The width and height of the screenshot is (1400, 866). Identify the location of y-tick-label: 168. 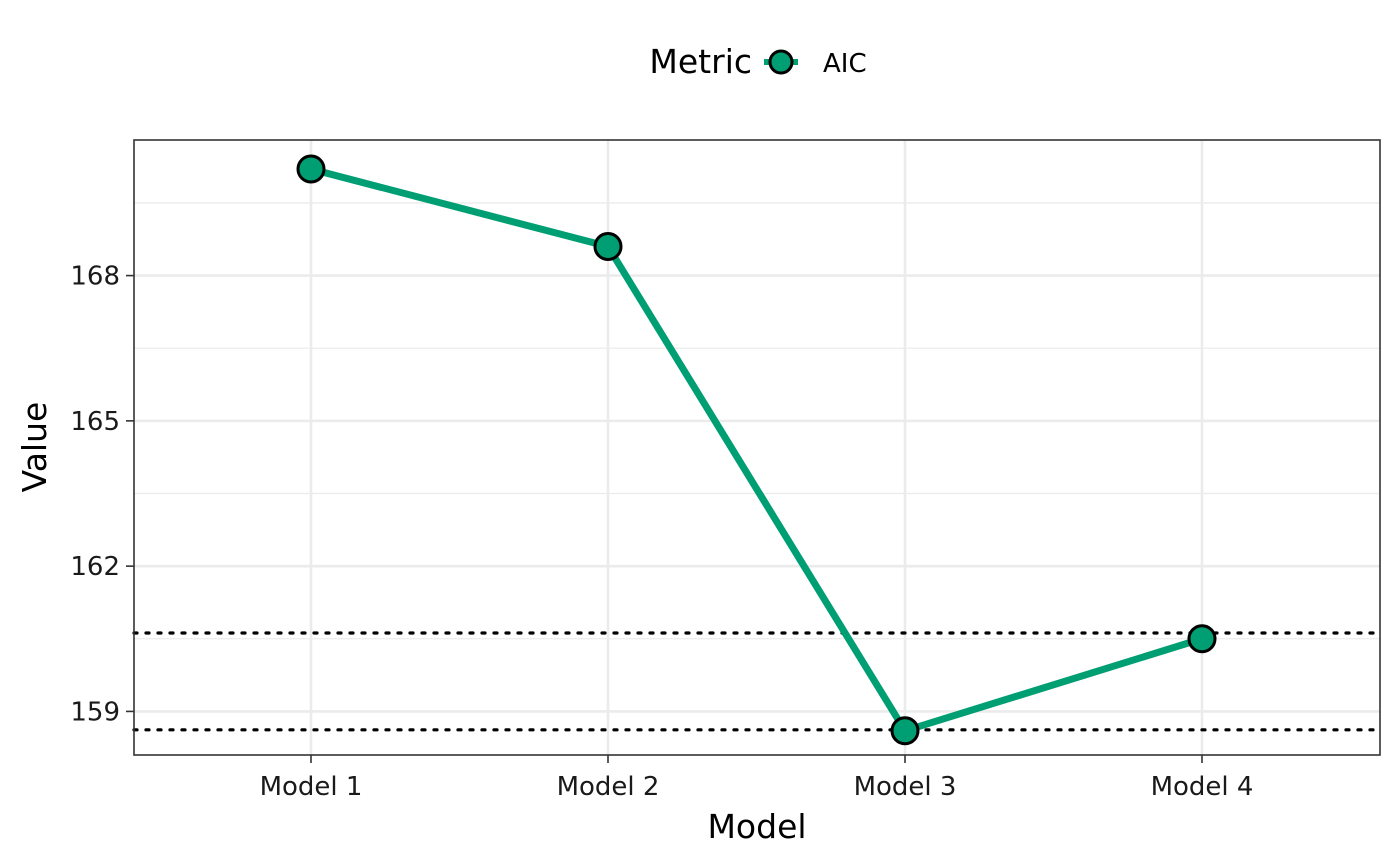
(95, 277).